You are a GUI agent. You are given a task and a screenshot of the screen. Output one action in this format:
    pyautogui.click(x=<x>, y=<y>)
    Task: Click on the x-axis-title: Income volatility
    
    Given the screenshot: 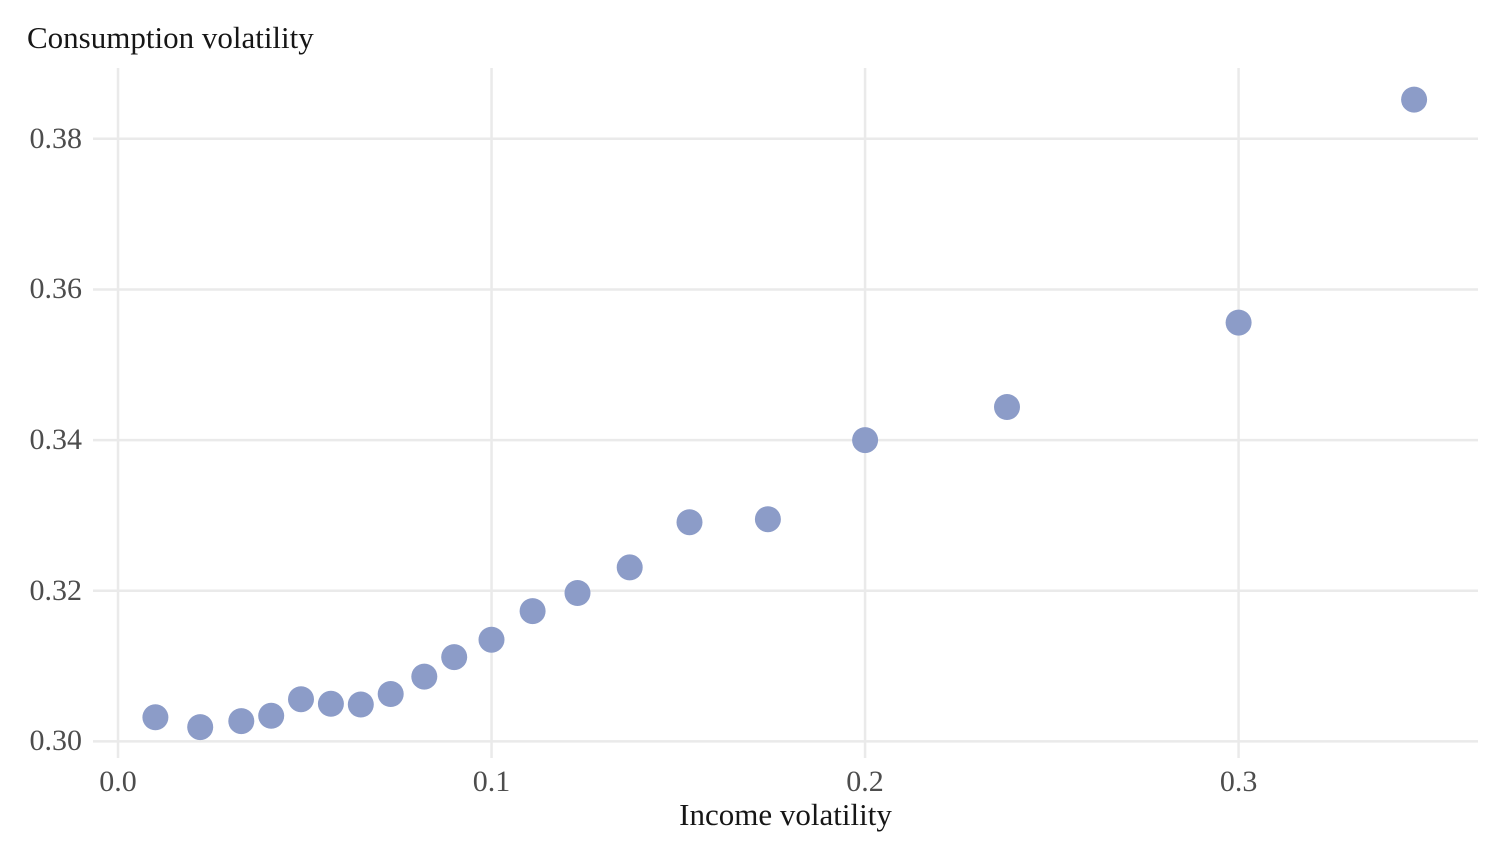 What is the action you would take?
    pyautogui.click(x=785, y=814)
    